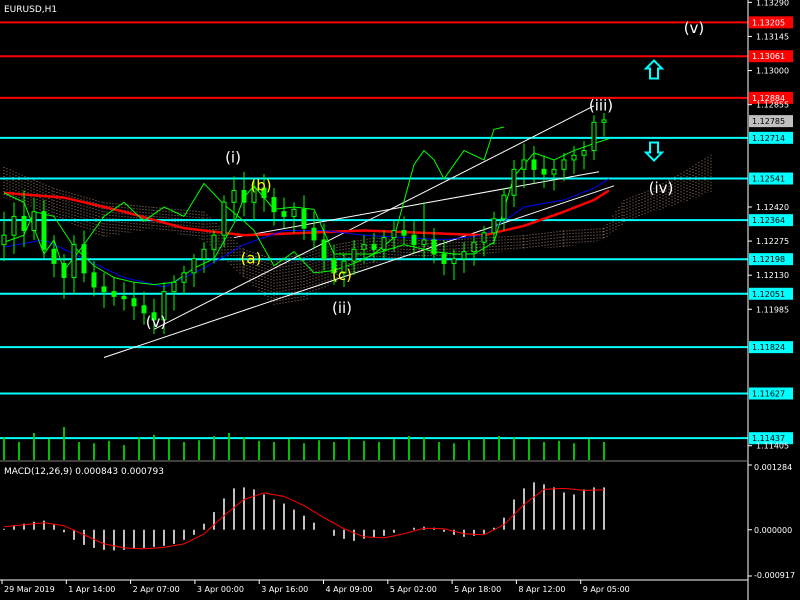 The width and height of the screenshot is (800, 600). What do you see at coordinates (349, 589) in the screenshot?
I see `time-tick-label: 4 Apr 09:00` at bounding box center [349, 589].